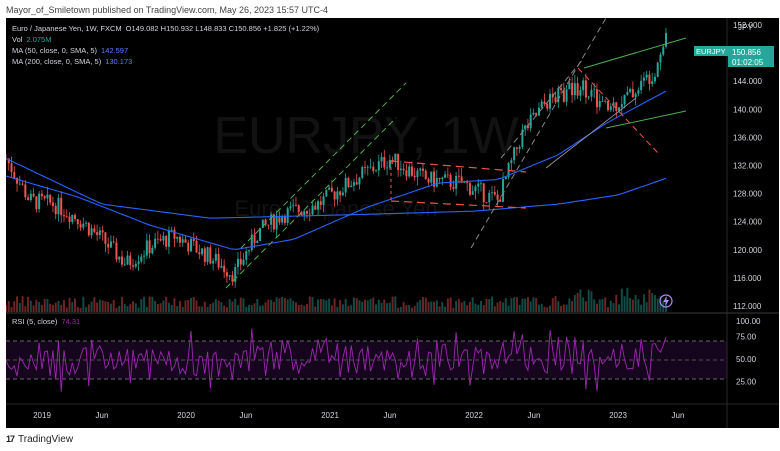  Describe the element at coordinates (46, 321) in the screenshot. I see `legend-rsi: RSI (5, close) 74.31` at that location.